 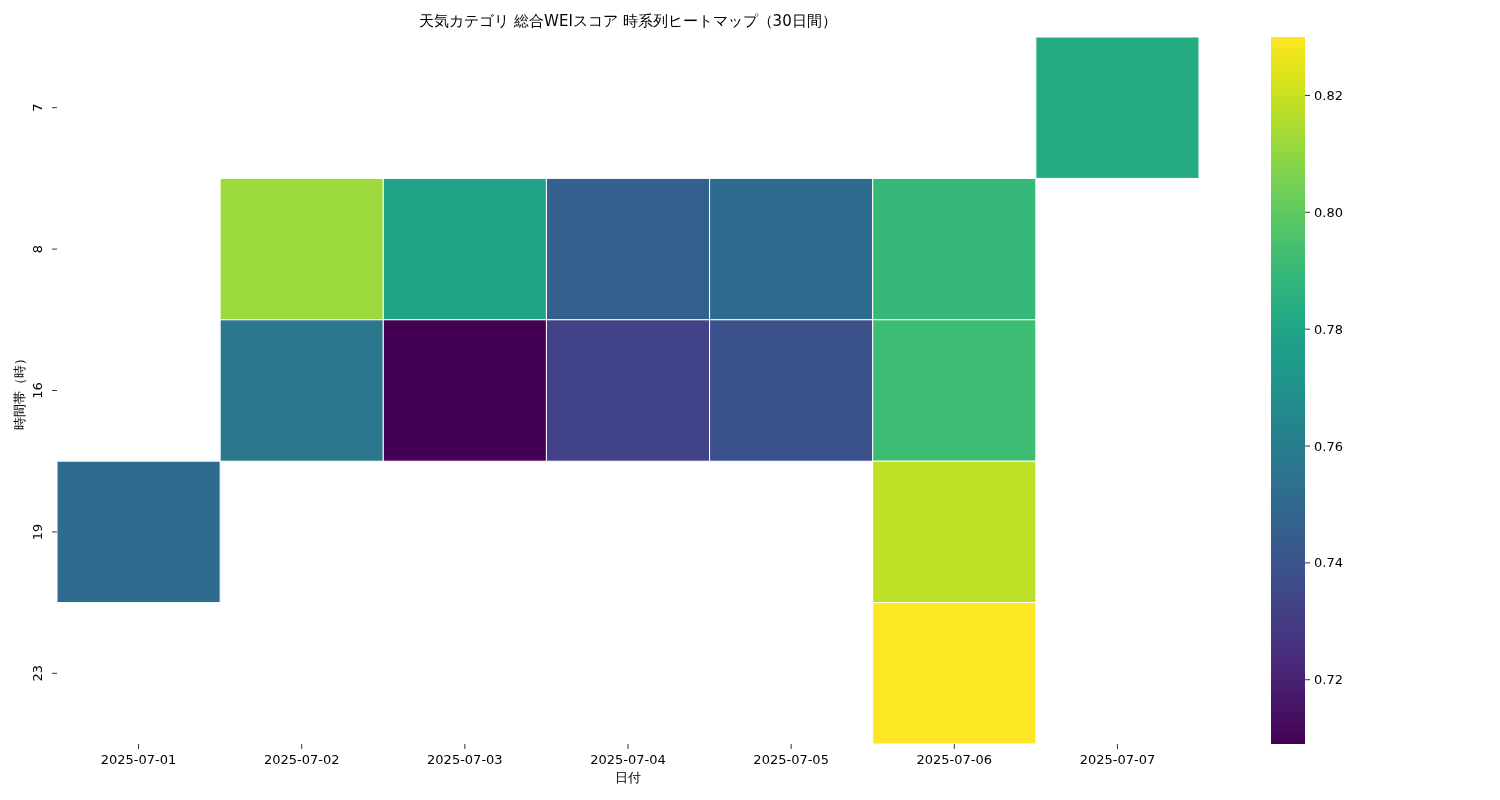 What do you see at coordinates (301, 759) in the screenshot?
I see `x-tick-label: 2025-07-02` at bounding box center [301, 759].